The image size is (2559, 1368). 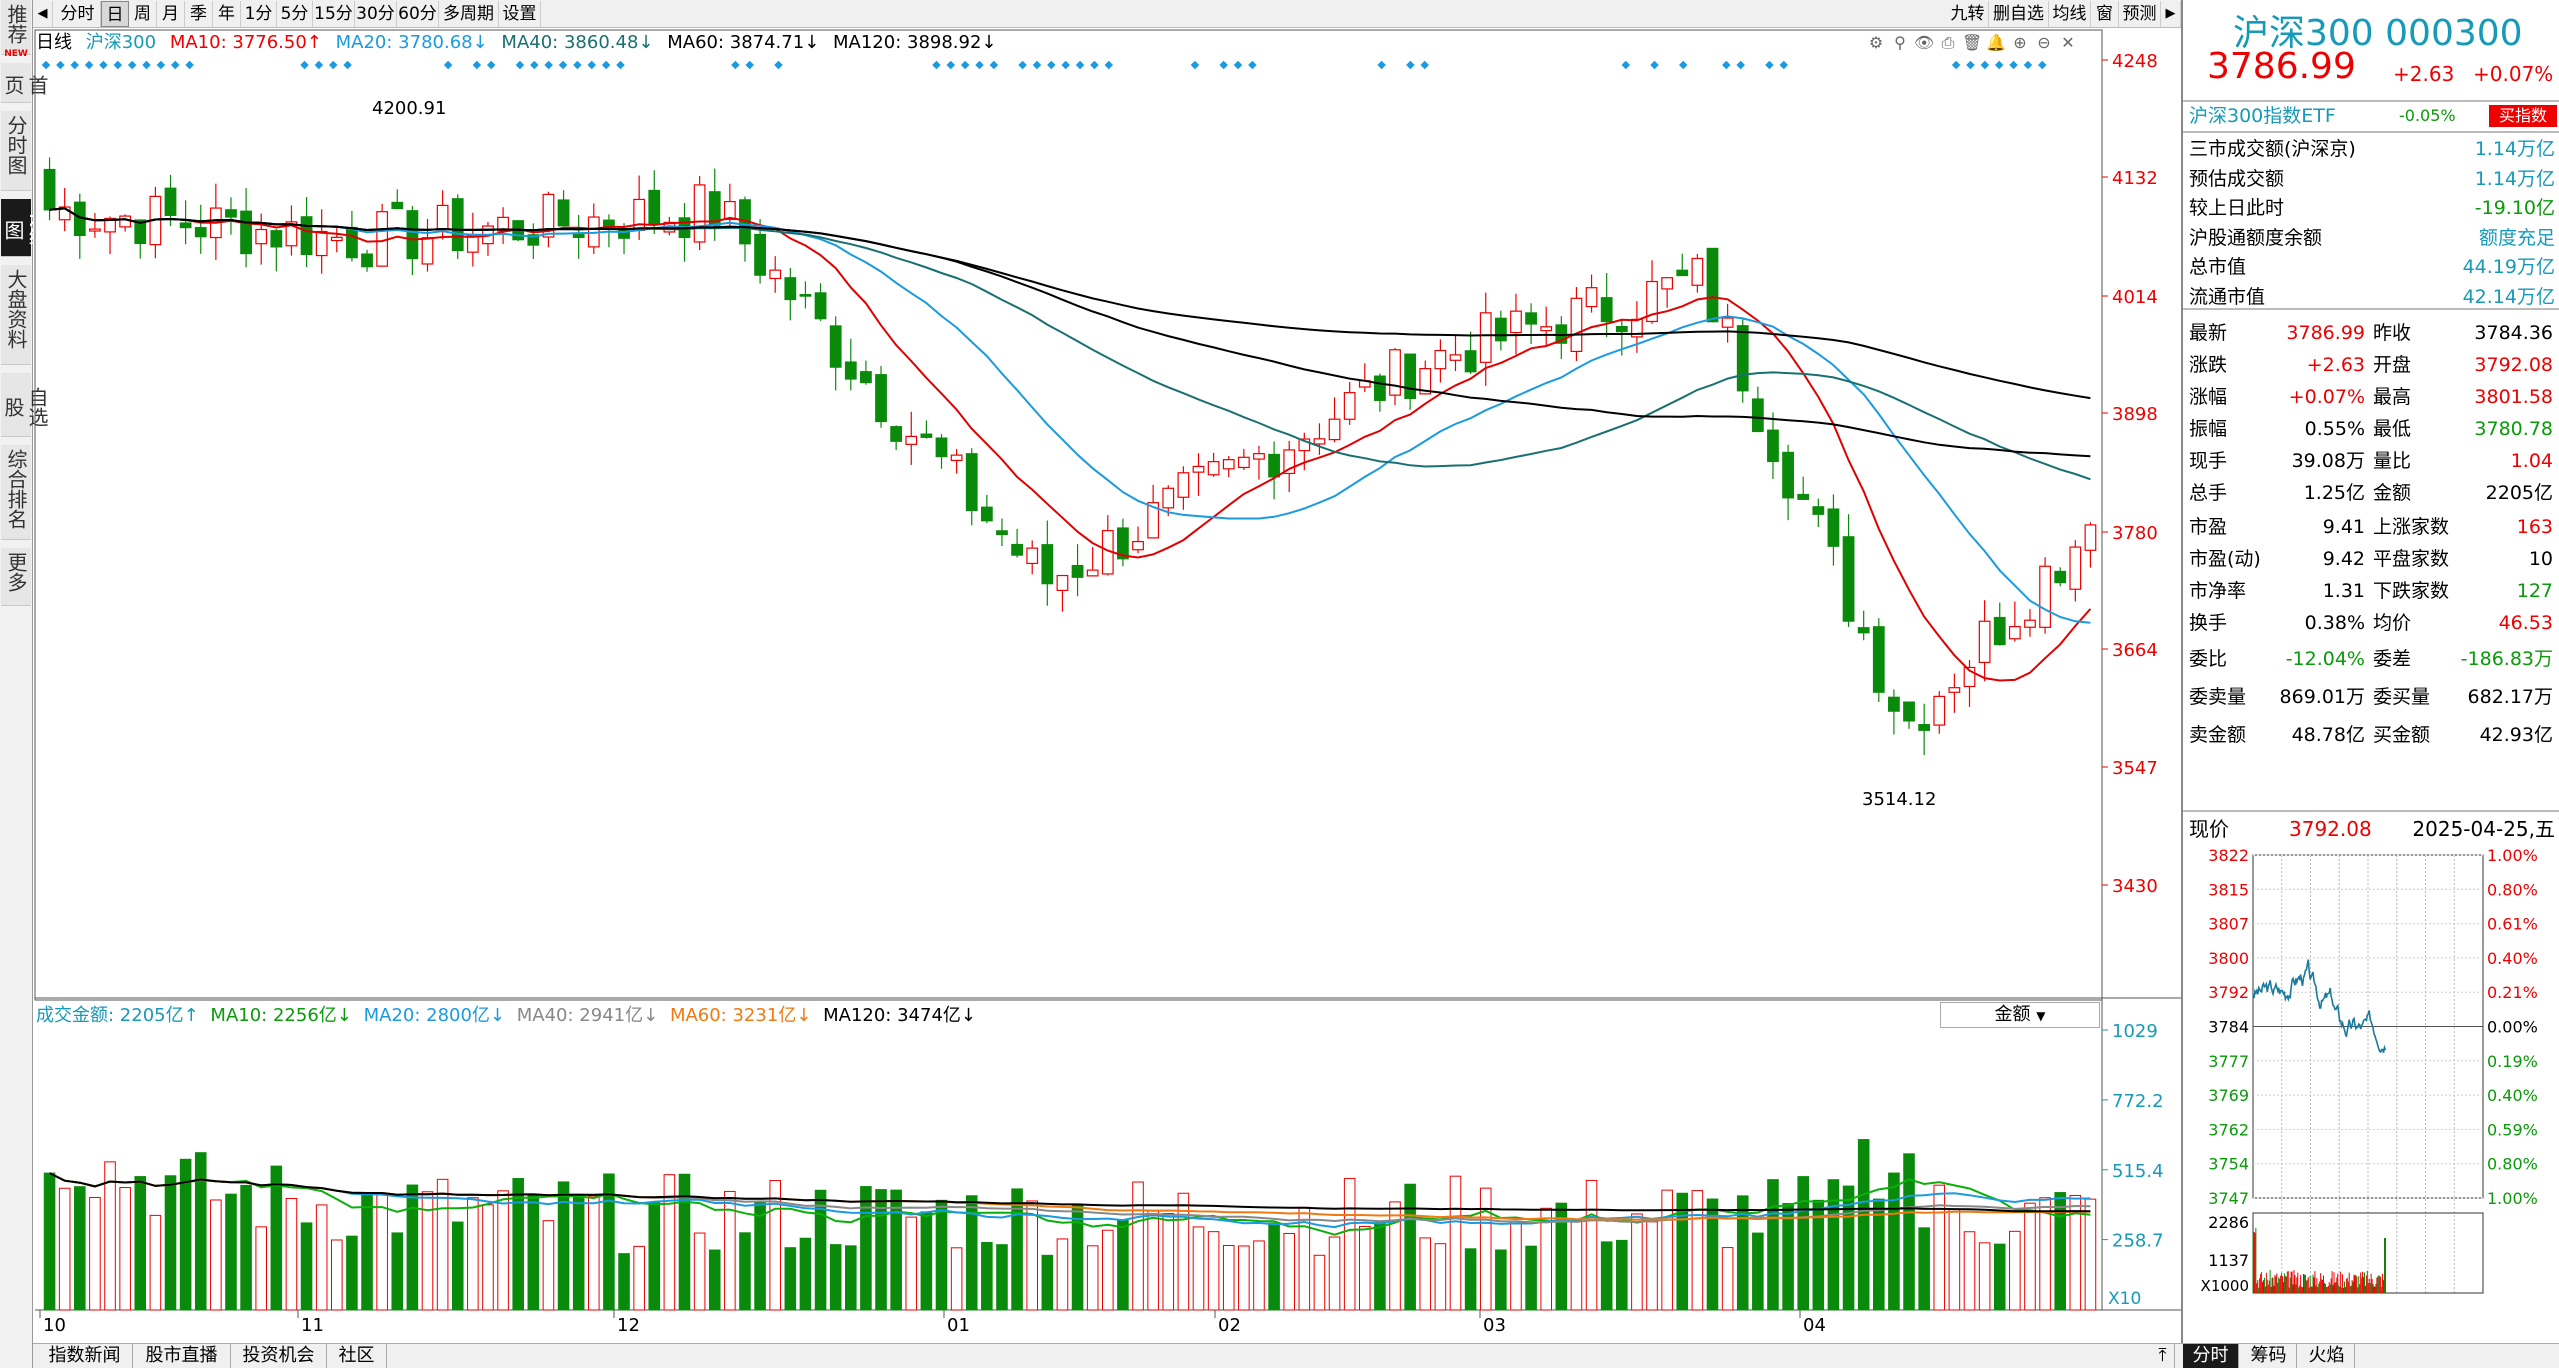 What do you see at coordinates (2068, 42) in the screenshot?
I see `close-icon: ✕` at bounding box center [2068, 42].